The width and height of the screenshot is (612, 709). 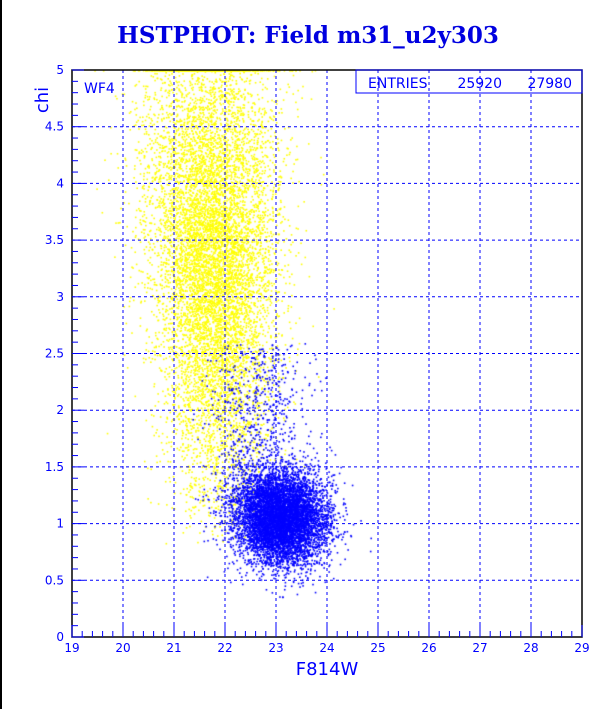 I want to click on x-tick-label: 21, so click(x=173, y=648).